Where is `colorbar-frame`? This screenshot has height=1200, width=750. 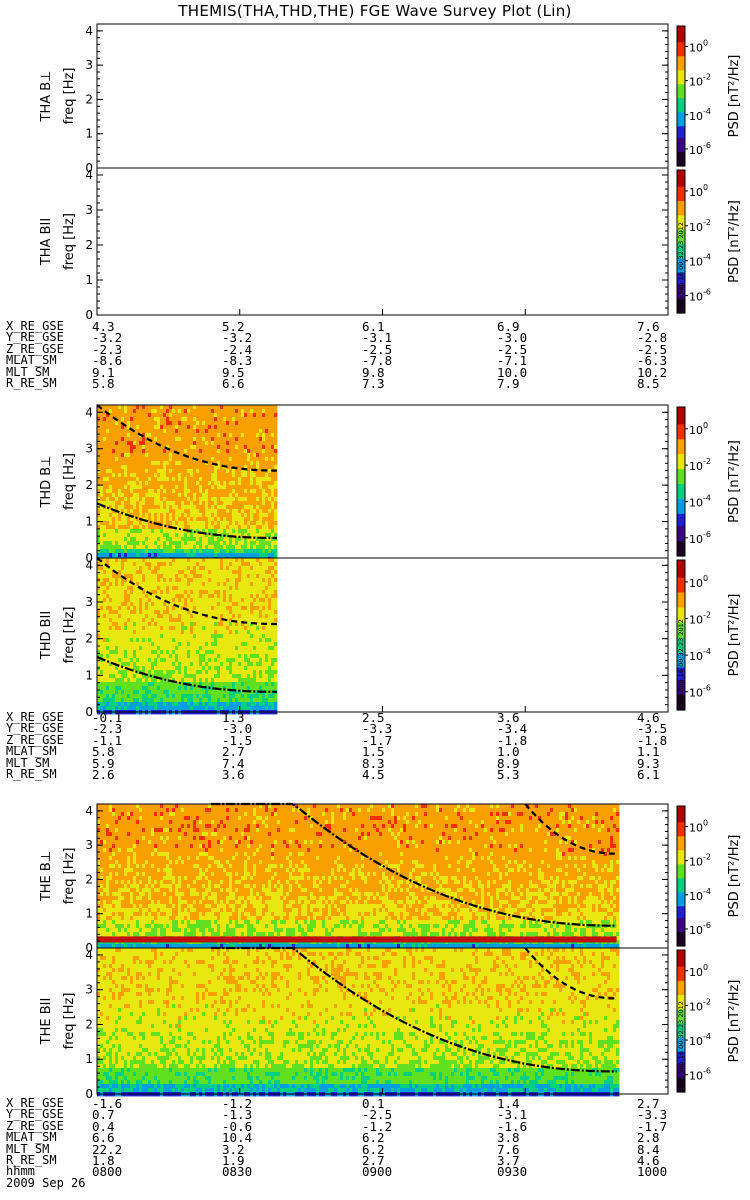
colorbar-frame is located at coordinates (681, 876).